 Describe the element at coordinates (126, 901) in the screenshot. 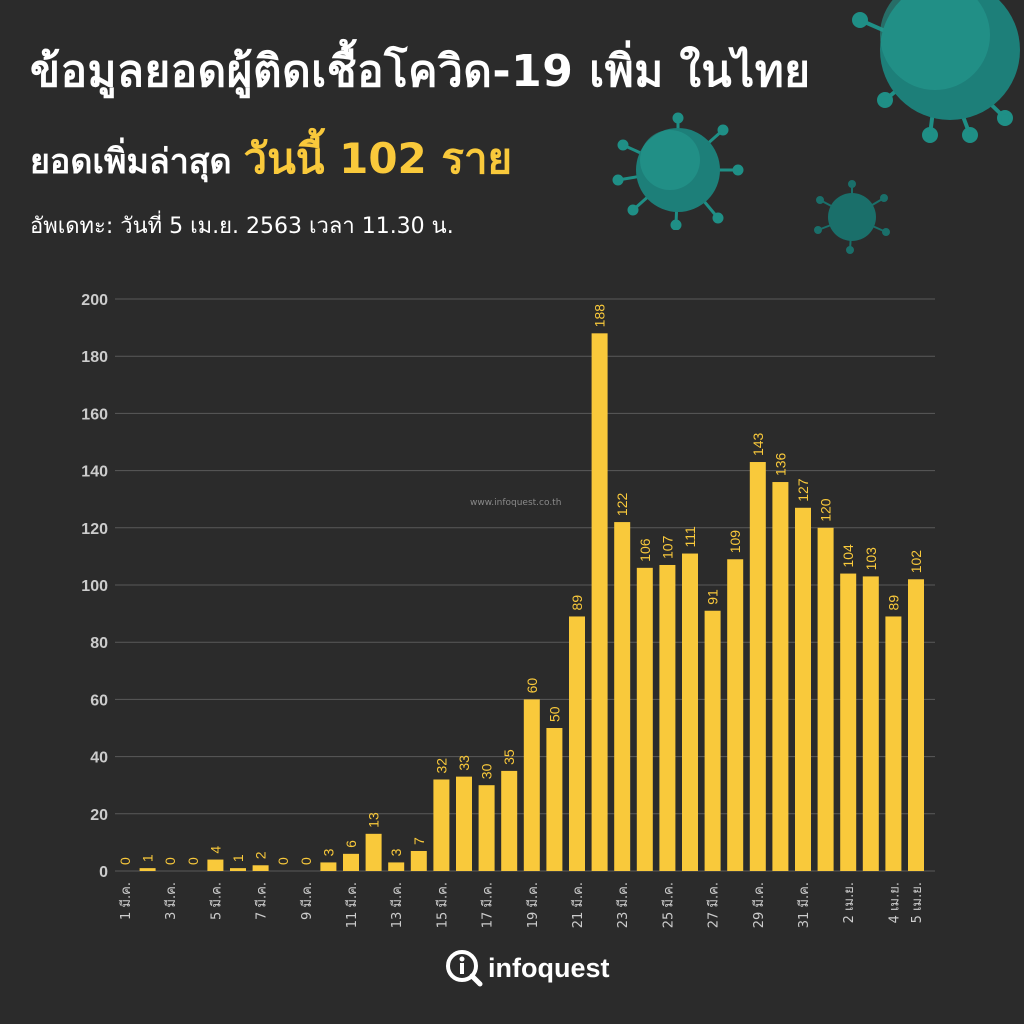

I see `x-tick-label: 1 มี.ค.` at that location.